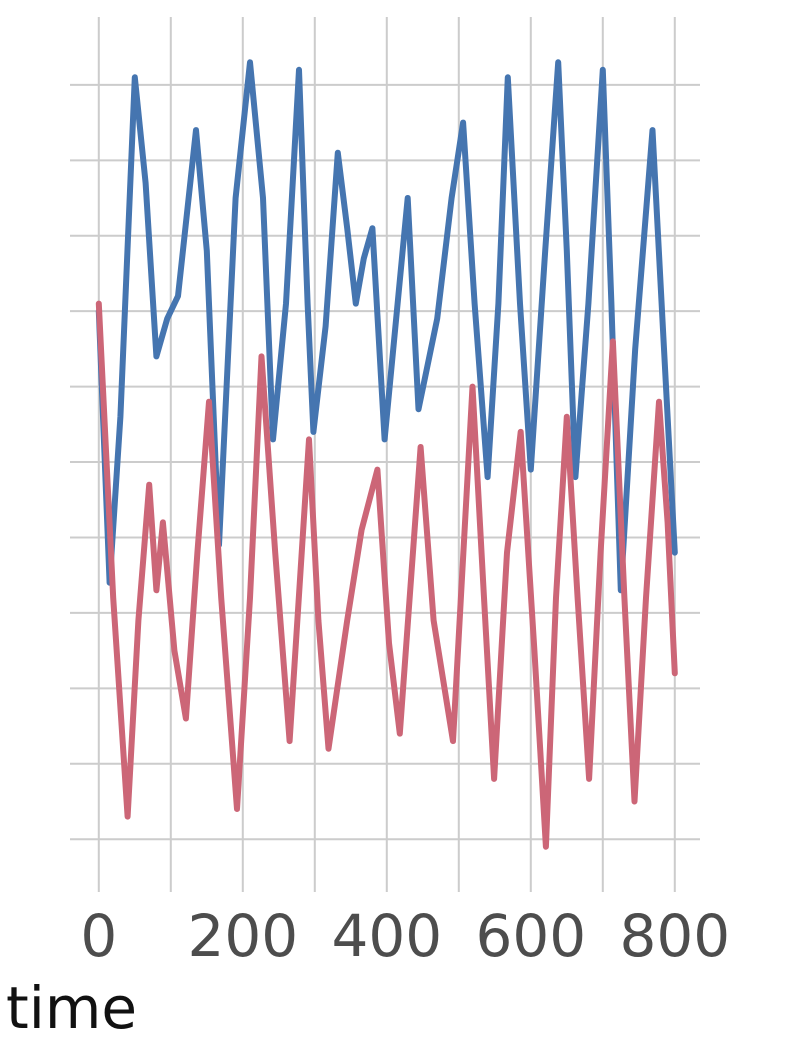  What do you see at coordinates (386, 936) in the screenshot?
I see `x-tick-label: 400` at bounding box center [386, 936].